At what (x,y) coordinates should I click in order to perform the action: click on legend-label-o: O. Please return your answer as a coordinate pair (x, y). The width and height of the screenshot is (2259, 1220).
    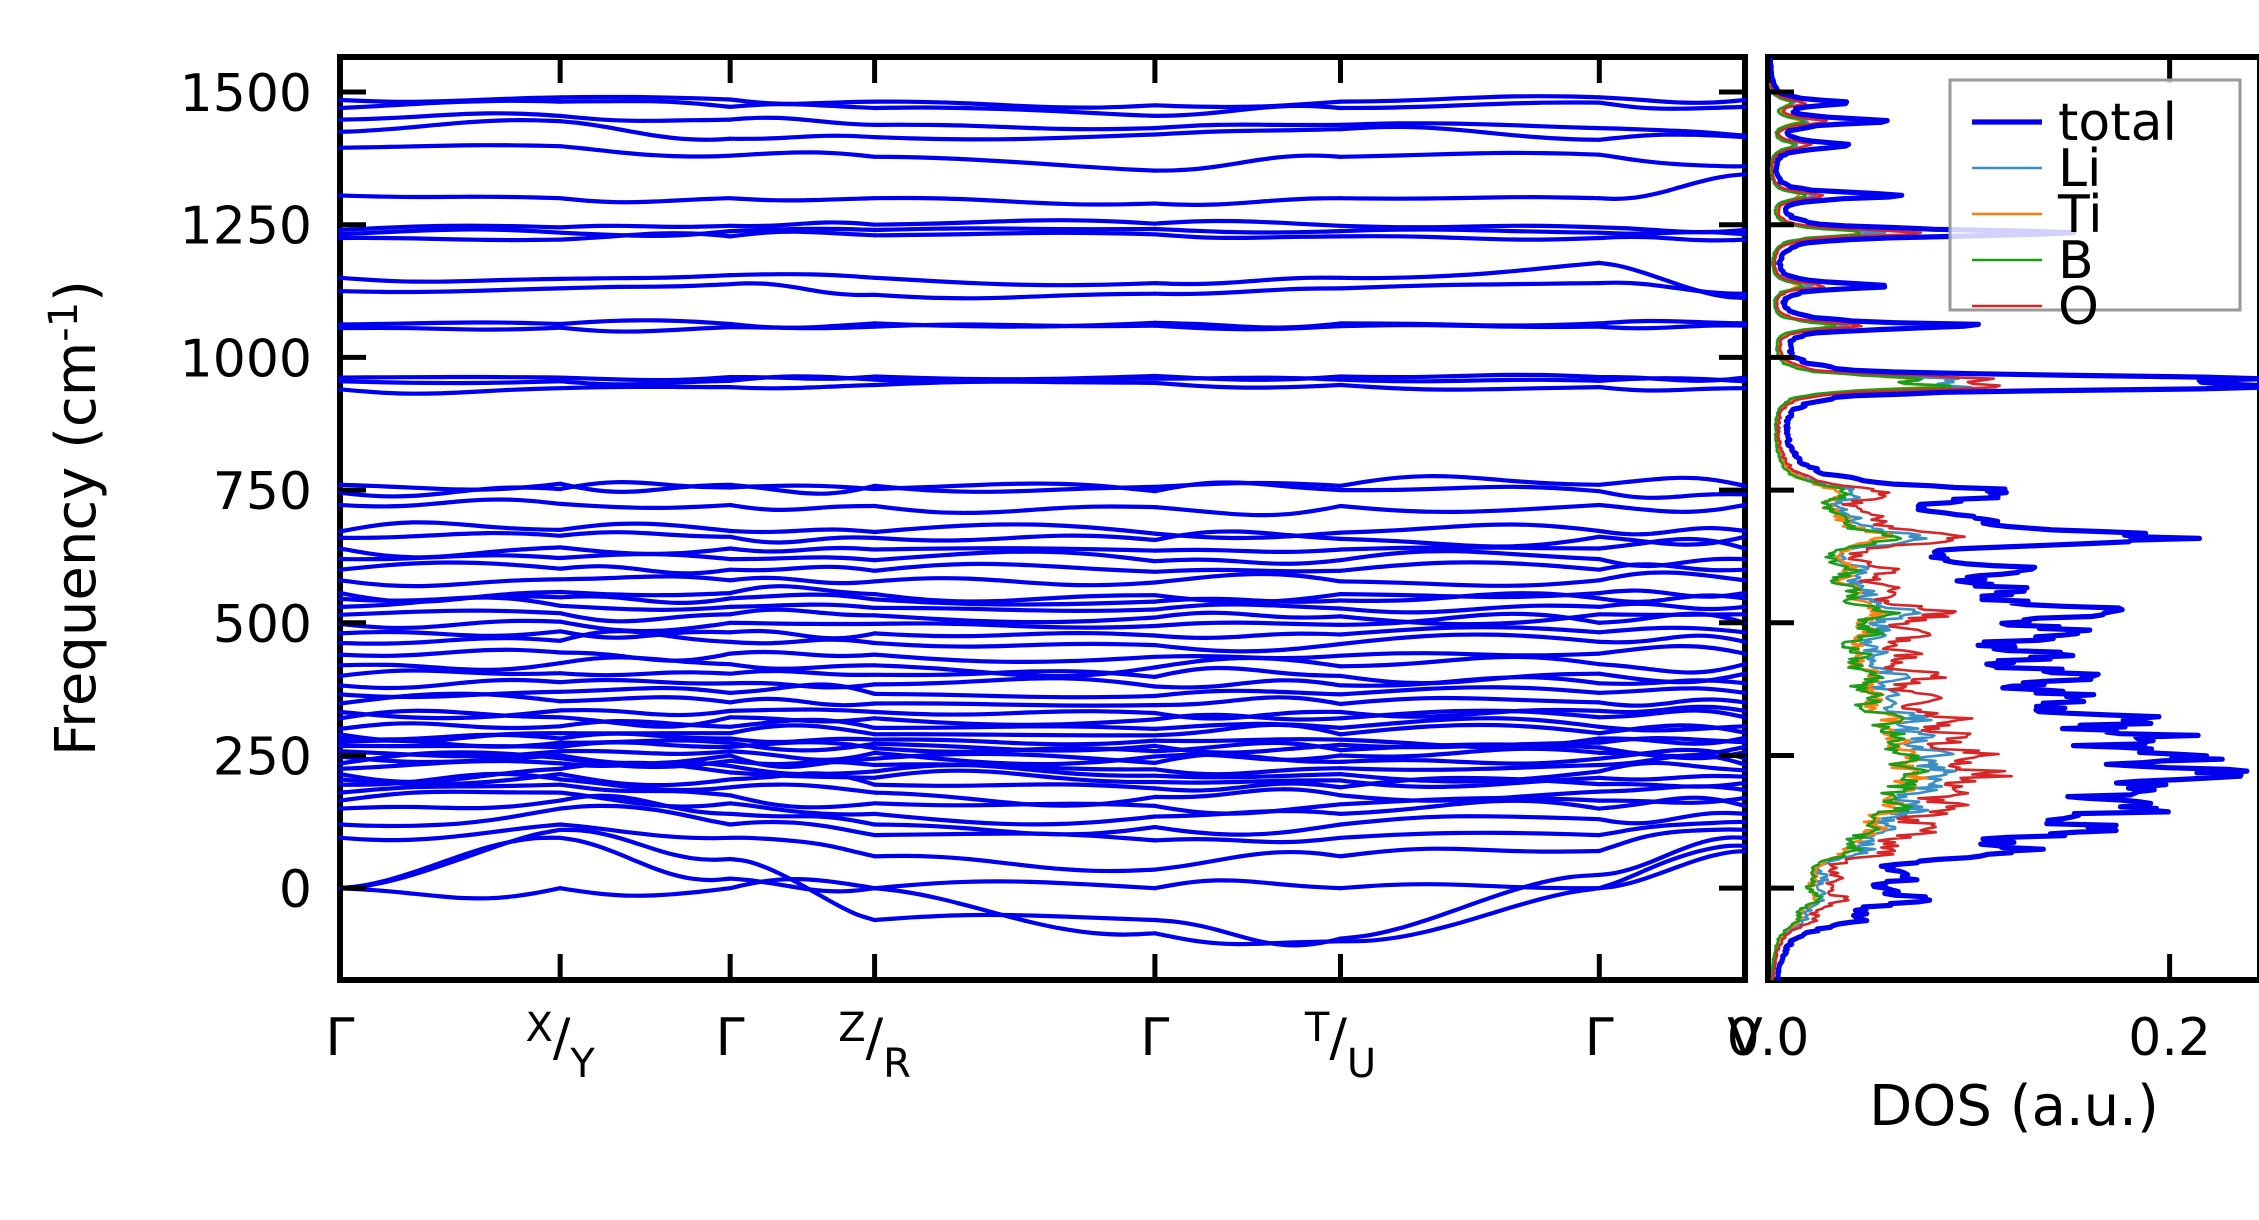
    Looking at the image, I should click on (2078, 307).